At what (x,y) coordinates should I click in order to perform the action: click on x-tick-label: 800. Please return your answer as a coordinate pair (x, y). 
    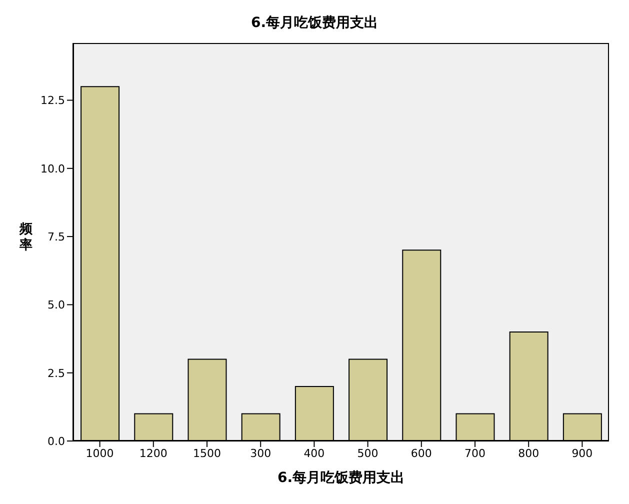
    Looking at the image, I should click on (529, 453).